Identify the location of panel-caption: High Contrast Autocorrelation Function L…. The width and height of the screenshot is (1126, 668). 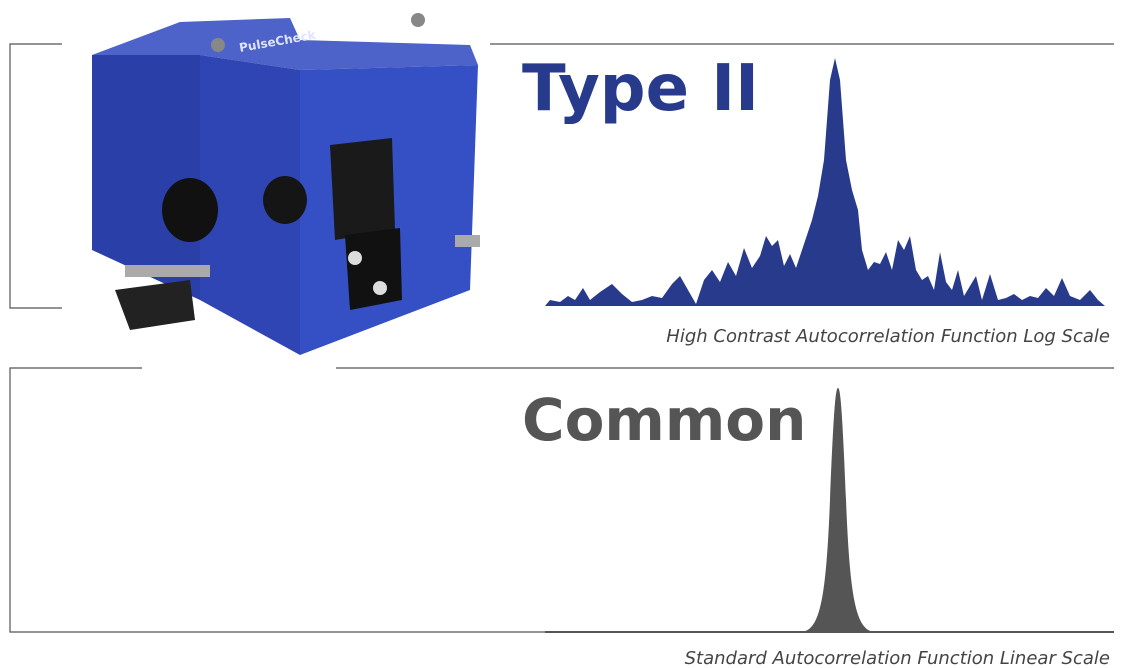
(888, 336).